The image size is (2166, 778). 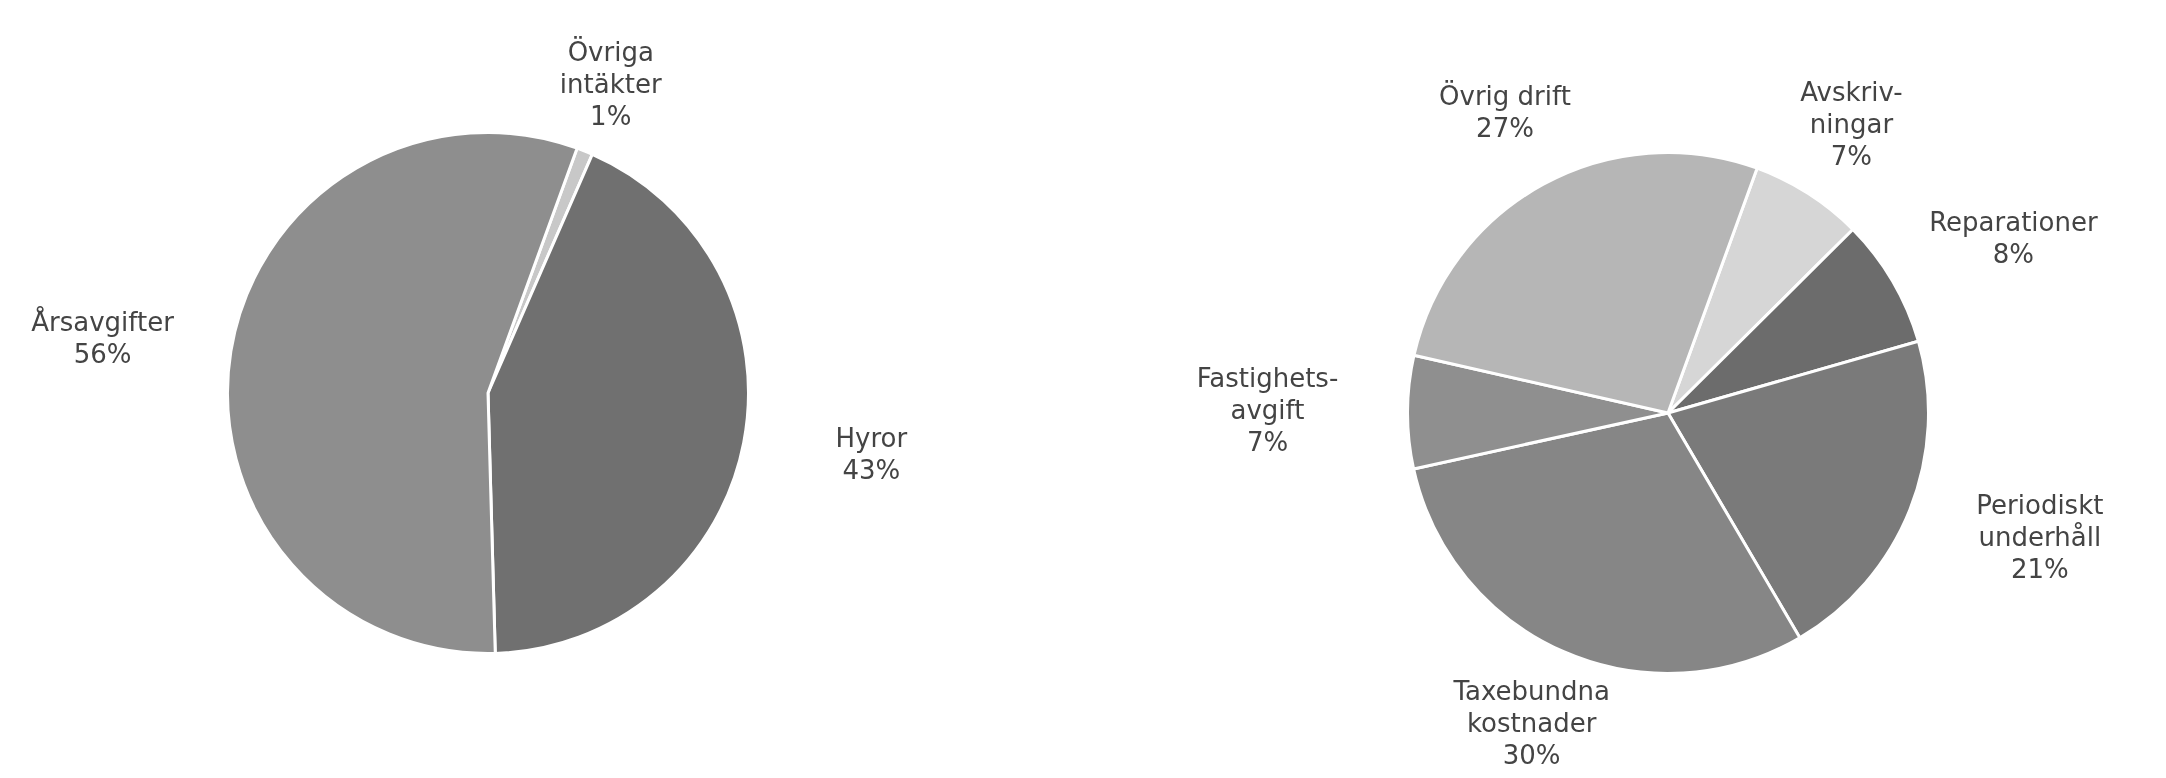 I want to click on slice-label: Hyror, so click(x=871, y=437).